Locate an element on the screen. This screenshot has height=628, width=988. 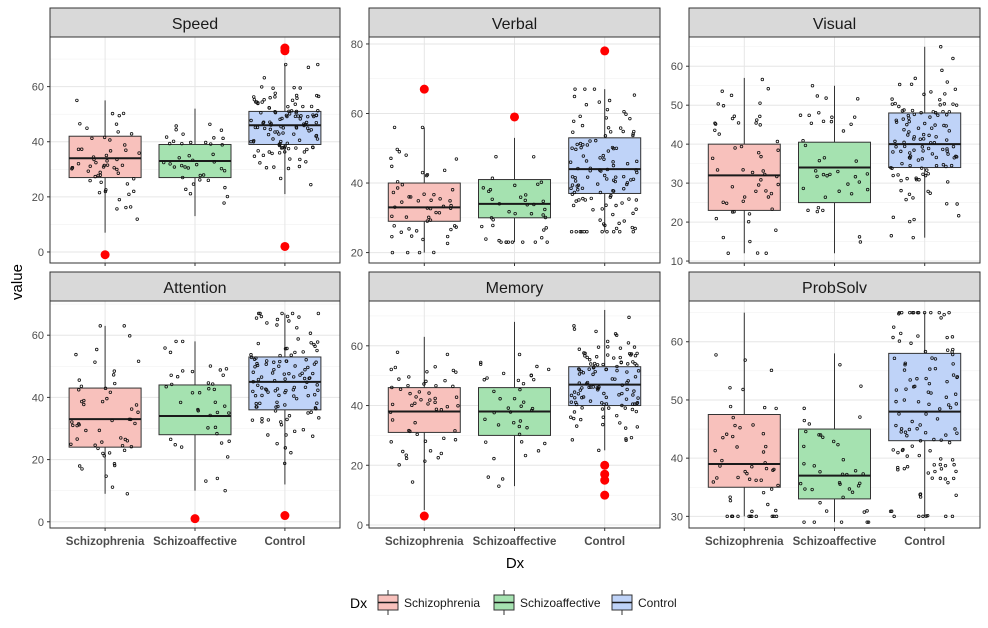
panel-visual: Visual 10 20 30 40 50 60 is located at coordinates (826, 137).